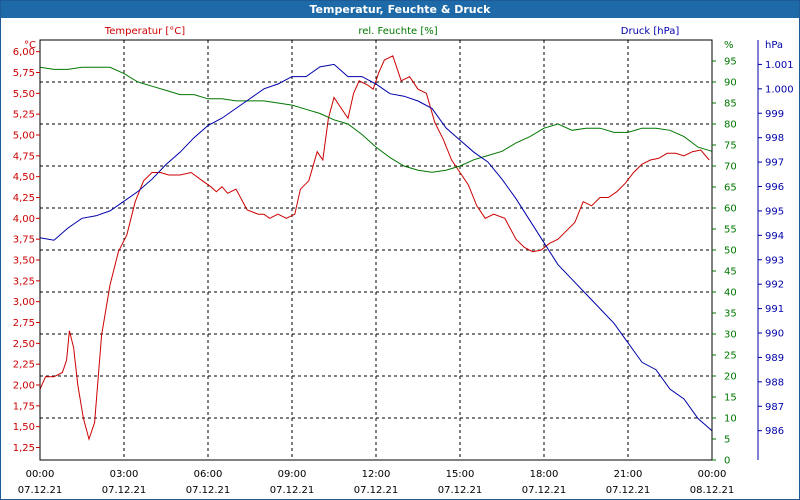 This screenshot has height=500, width=800. What do you see at coordinates (730, 419) in the screenshot?
I see `humidity-tick-label: 10` at bounding box center [730, 419].